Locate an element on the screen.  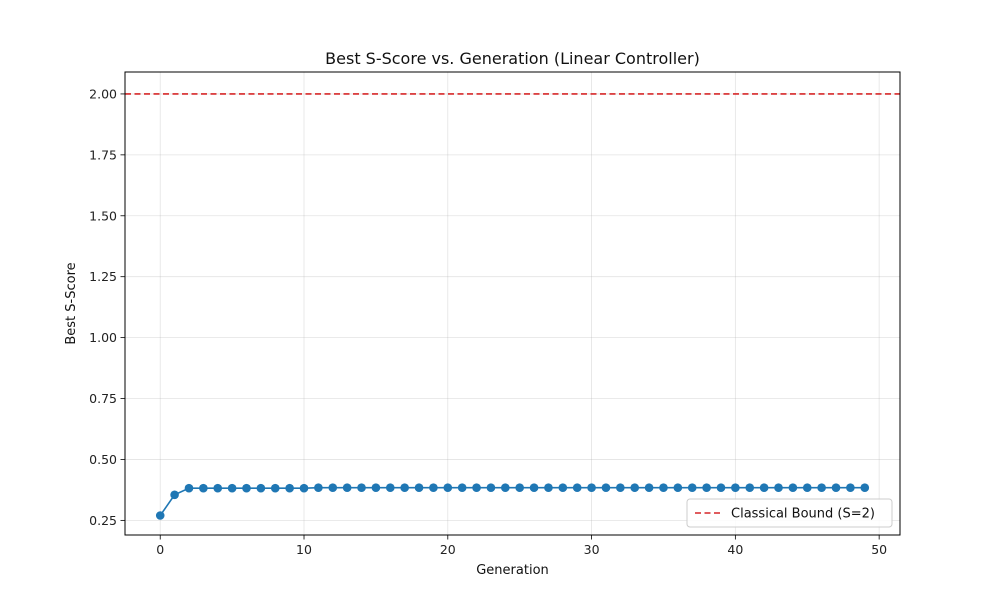
y-tick-label: 0.25 is located at coordinates (103, 520).